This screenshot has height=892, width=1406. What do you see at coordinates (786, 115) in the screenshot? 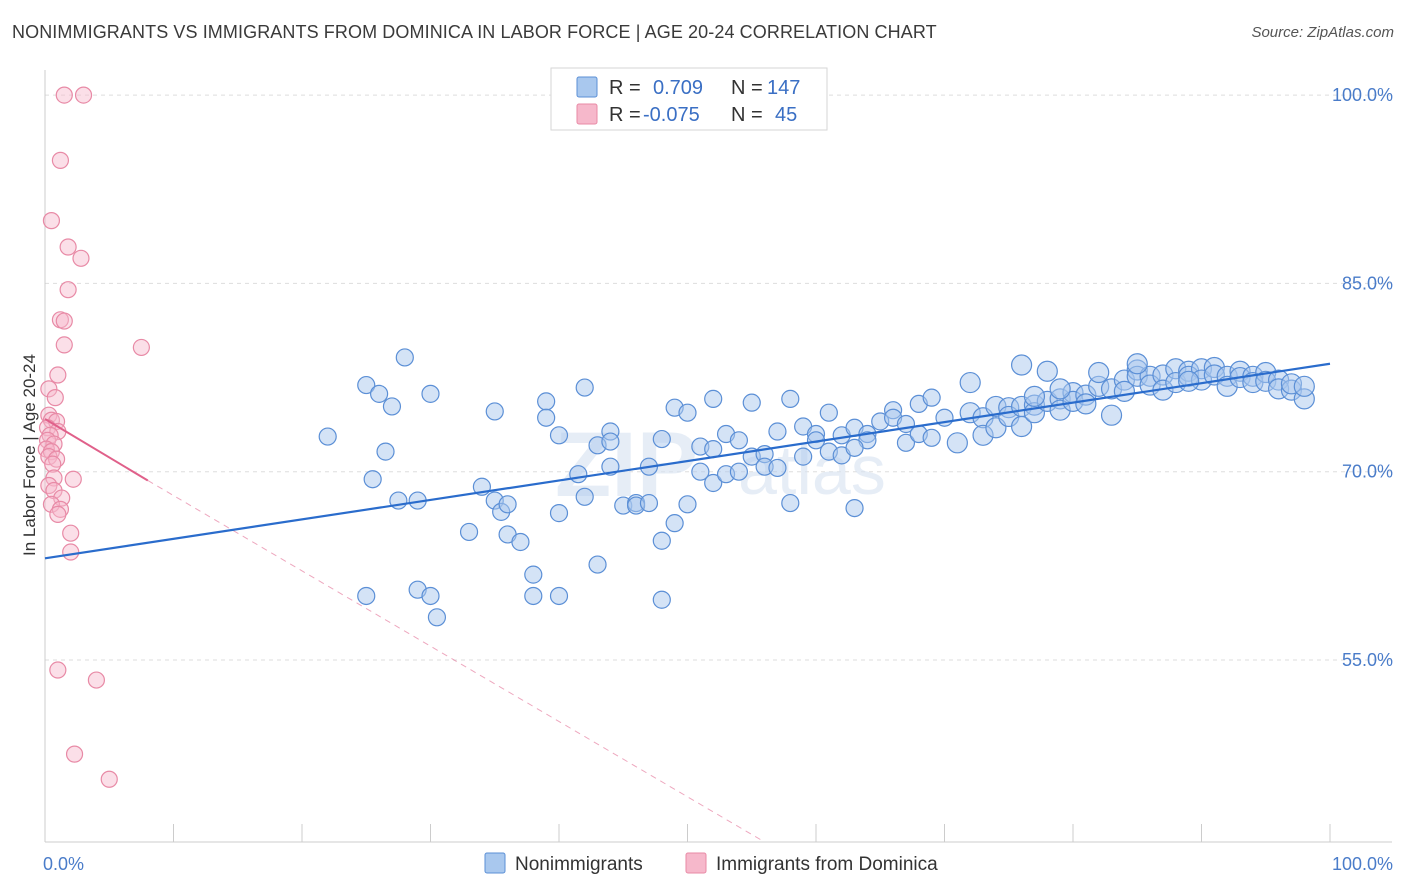
I see `legend-n-value-pink: 45` at bounding box center [786, 115].